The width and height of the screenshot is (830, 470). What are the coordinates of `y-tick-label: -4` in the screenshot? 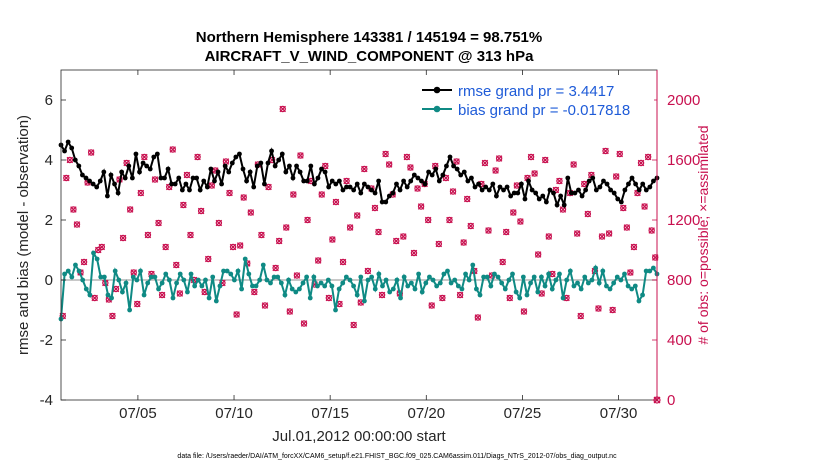 It's located at (46, 400).